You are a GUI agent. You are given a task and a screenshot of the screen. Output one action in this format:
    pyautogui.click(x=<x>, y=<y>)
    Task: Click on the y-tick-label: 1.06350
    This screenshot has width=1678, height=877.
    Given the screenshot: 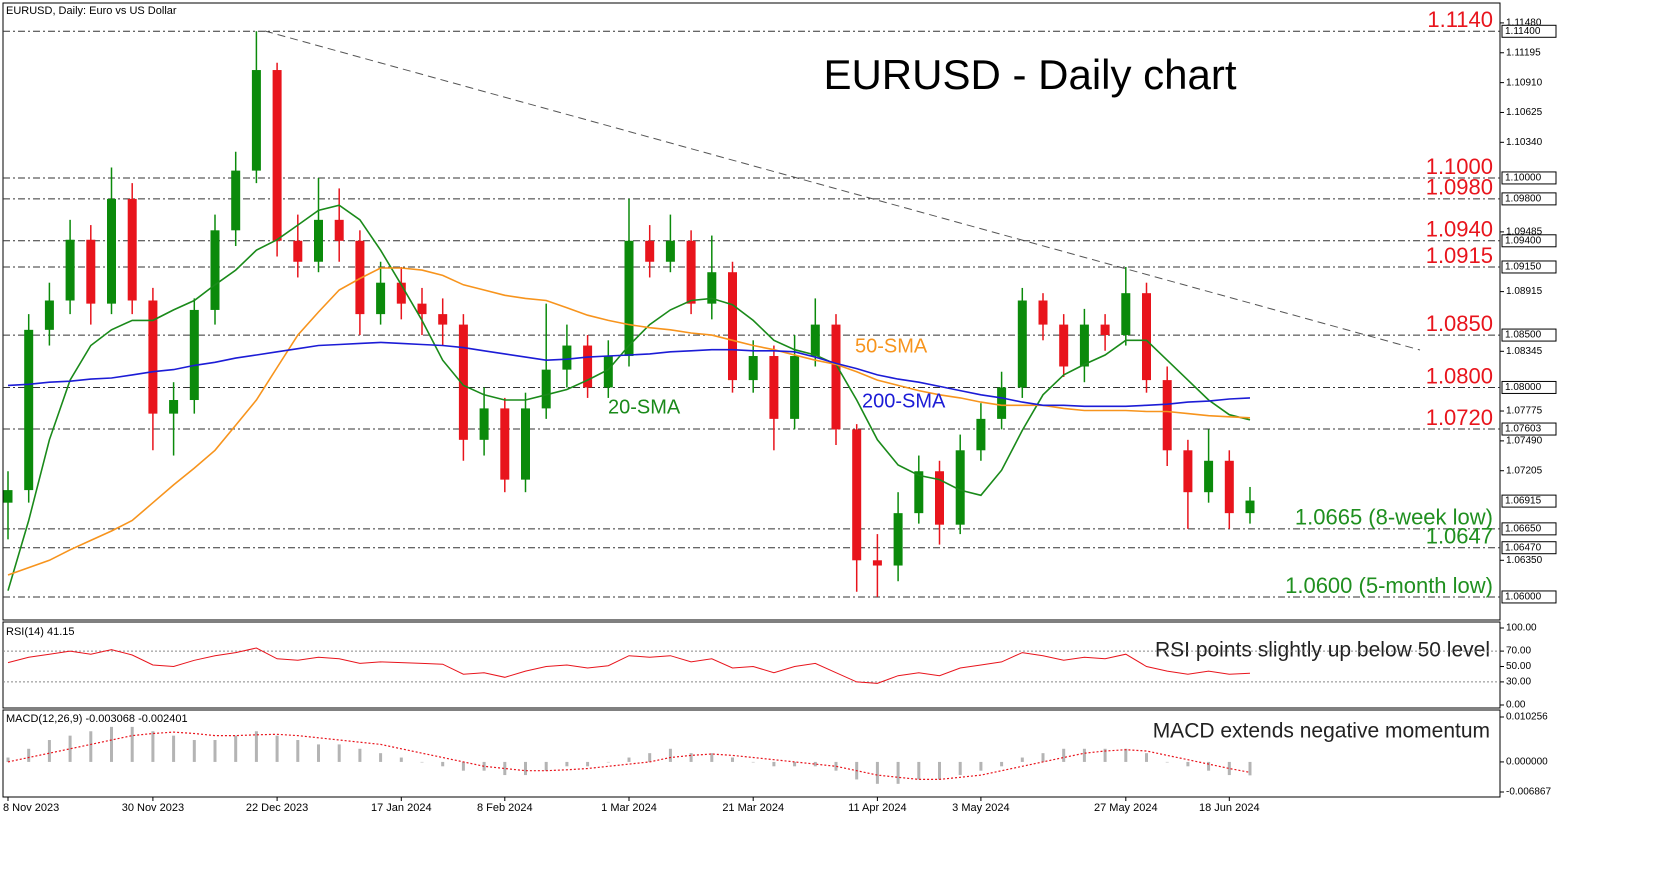 What is the action you would take?
    pyautogui.click(x=1524, y=560)
    